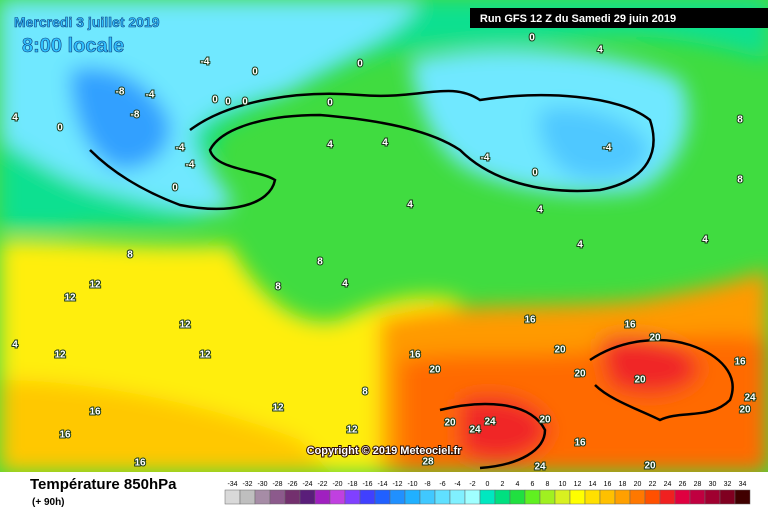 This screenshot has width=768, height=517. What do you see at coordinates (397, 484) in the screenshot?
I see `scale-label: -12` at bounding box center [397, 484].